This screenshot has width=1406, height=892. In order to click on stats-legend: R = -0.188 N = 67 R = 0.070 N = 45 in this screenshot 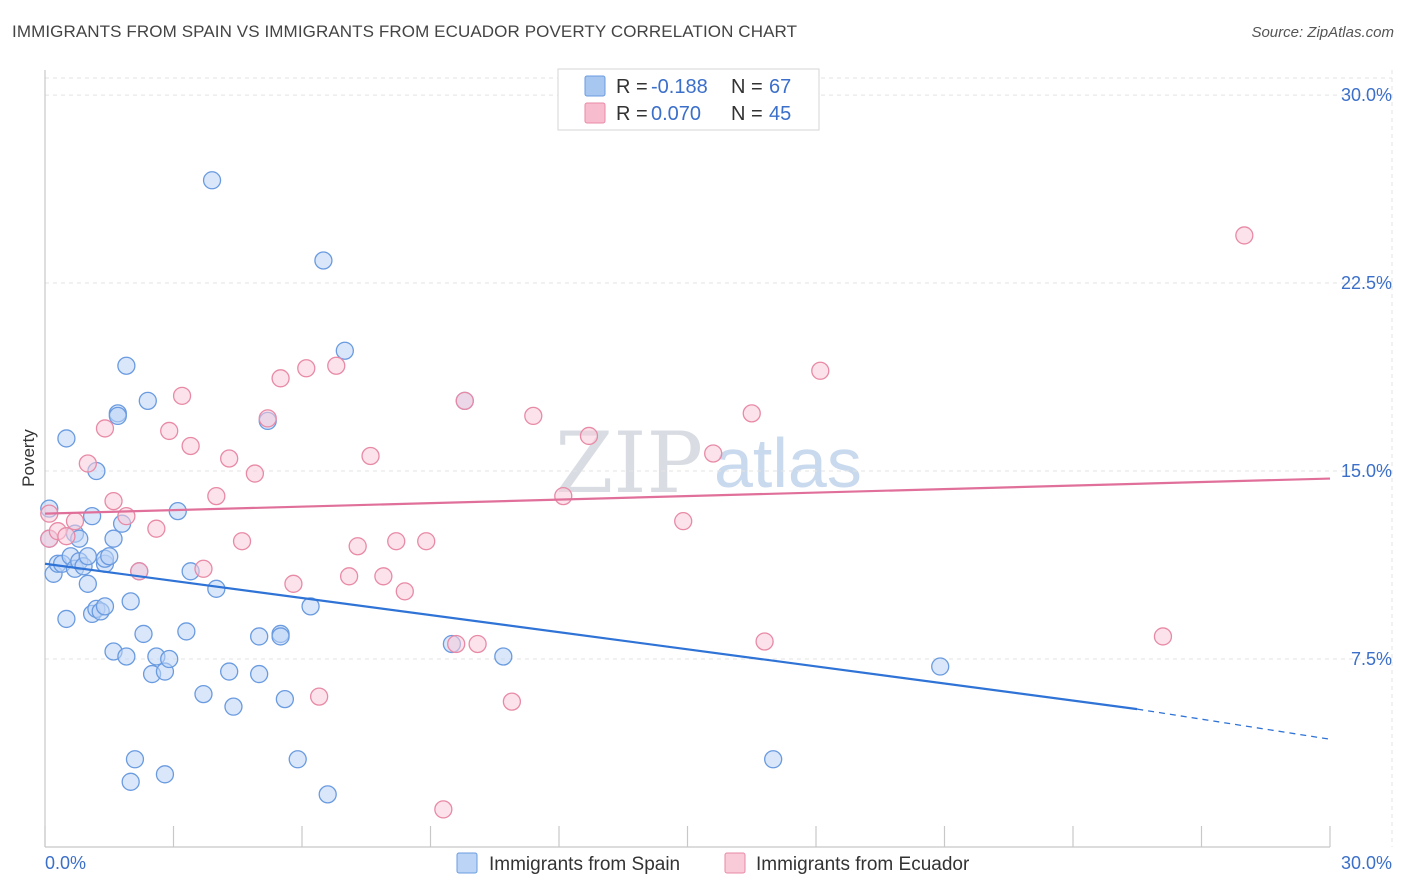, I will do `click(688, 99)`.